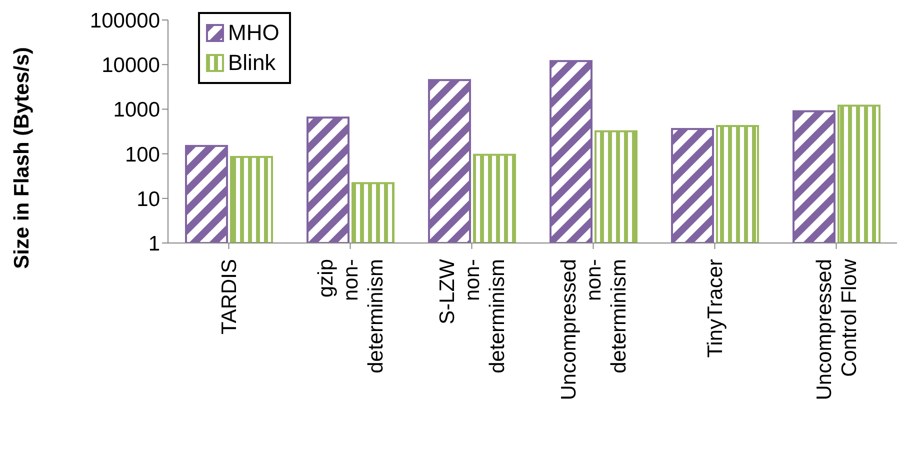 The width and height of the screenshot is (911, 471). Describe the element at coordinates (154, 244) in the screenshot. I see `y-tick-label: 1` at that location.